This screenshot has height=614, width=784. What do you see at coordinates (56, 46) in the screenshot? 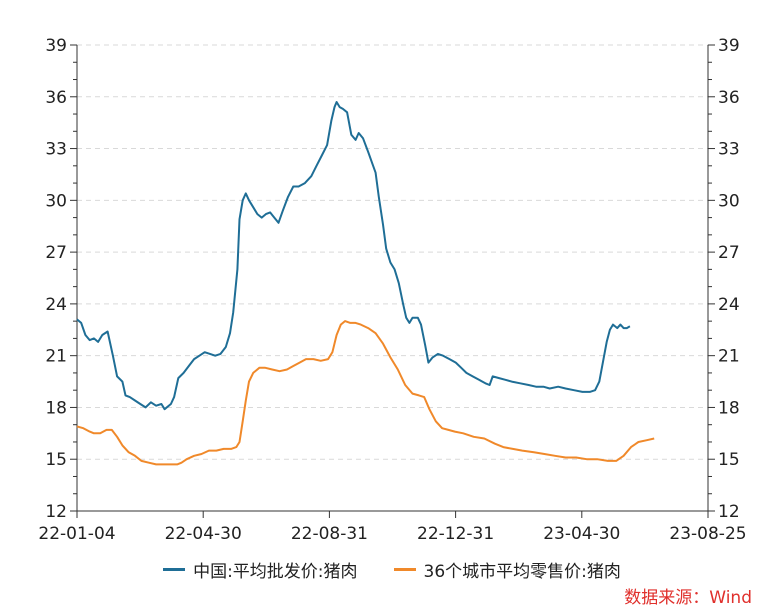
I see `y-left-tick-label-39: 39` at bounding box center [56, 46].